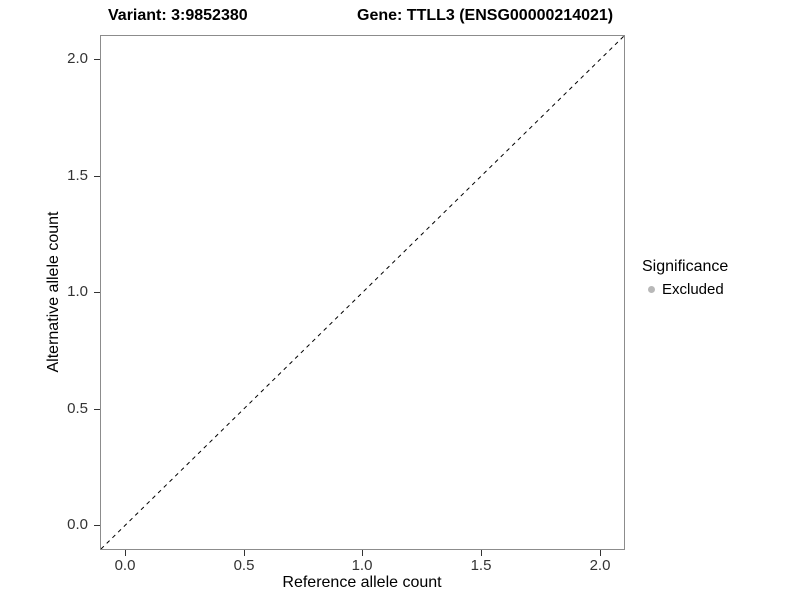 The width and height of the screenshot is (800, 600). Describe the element at coordinates (53, 292) in the screenshot. I see `y-axis-title: Alternative allele count` at that location.